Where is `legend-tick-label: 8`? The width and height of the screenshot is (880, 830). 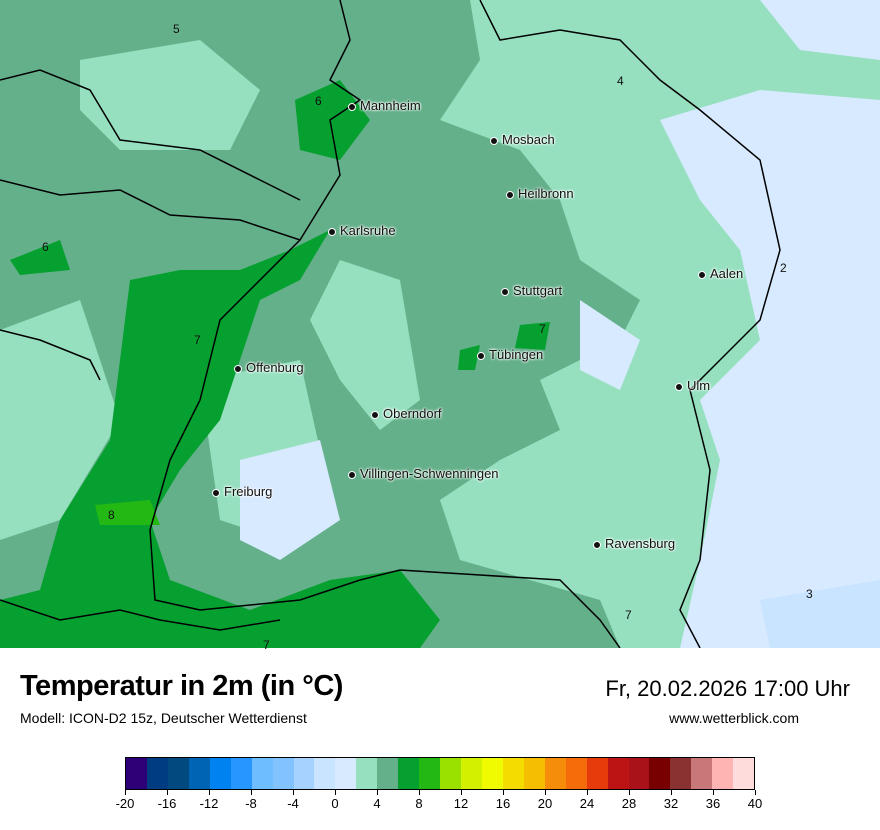 legend-tick-label: 8 is located at coordinates (419, 803).